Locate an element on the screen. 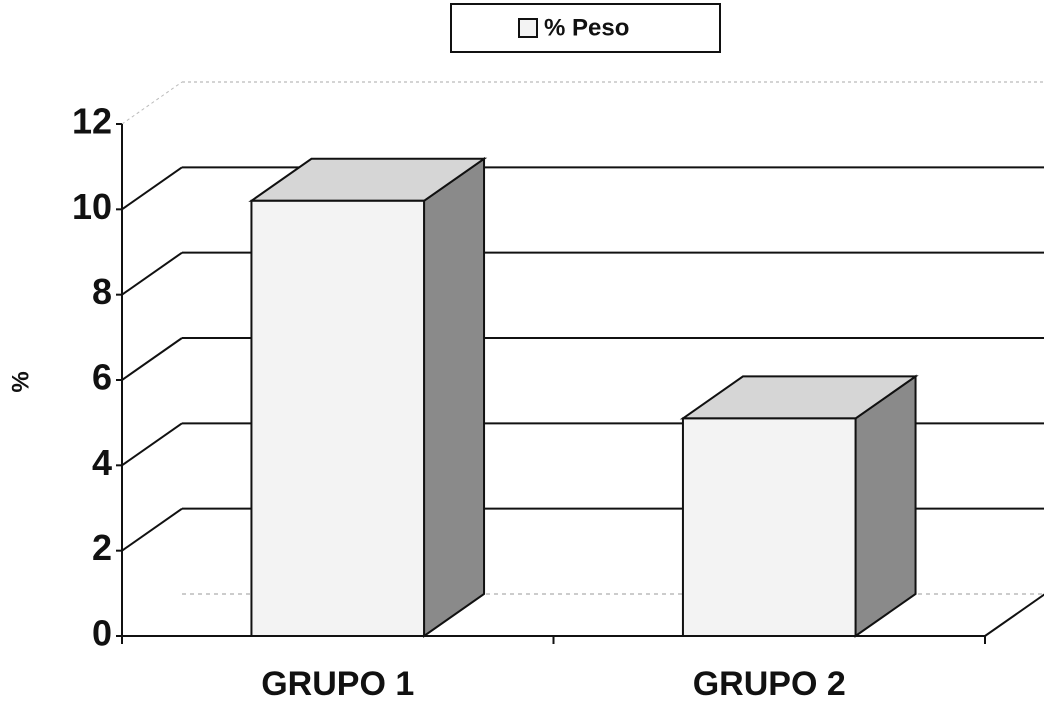 This screenshot has height=703, width=1044. legend-box is located at coordinates (585, 28).